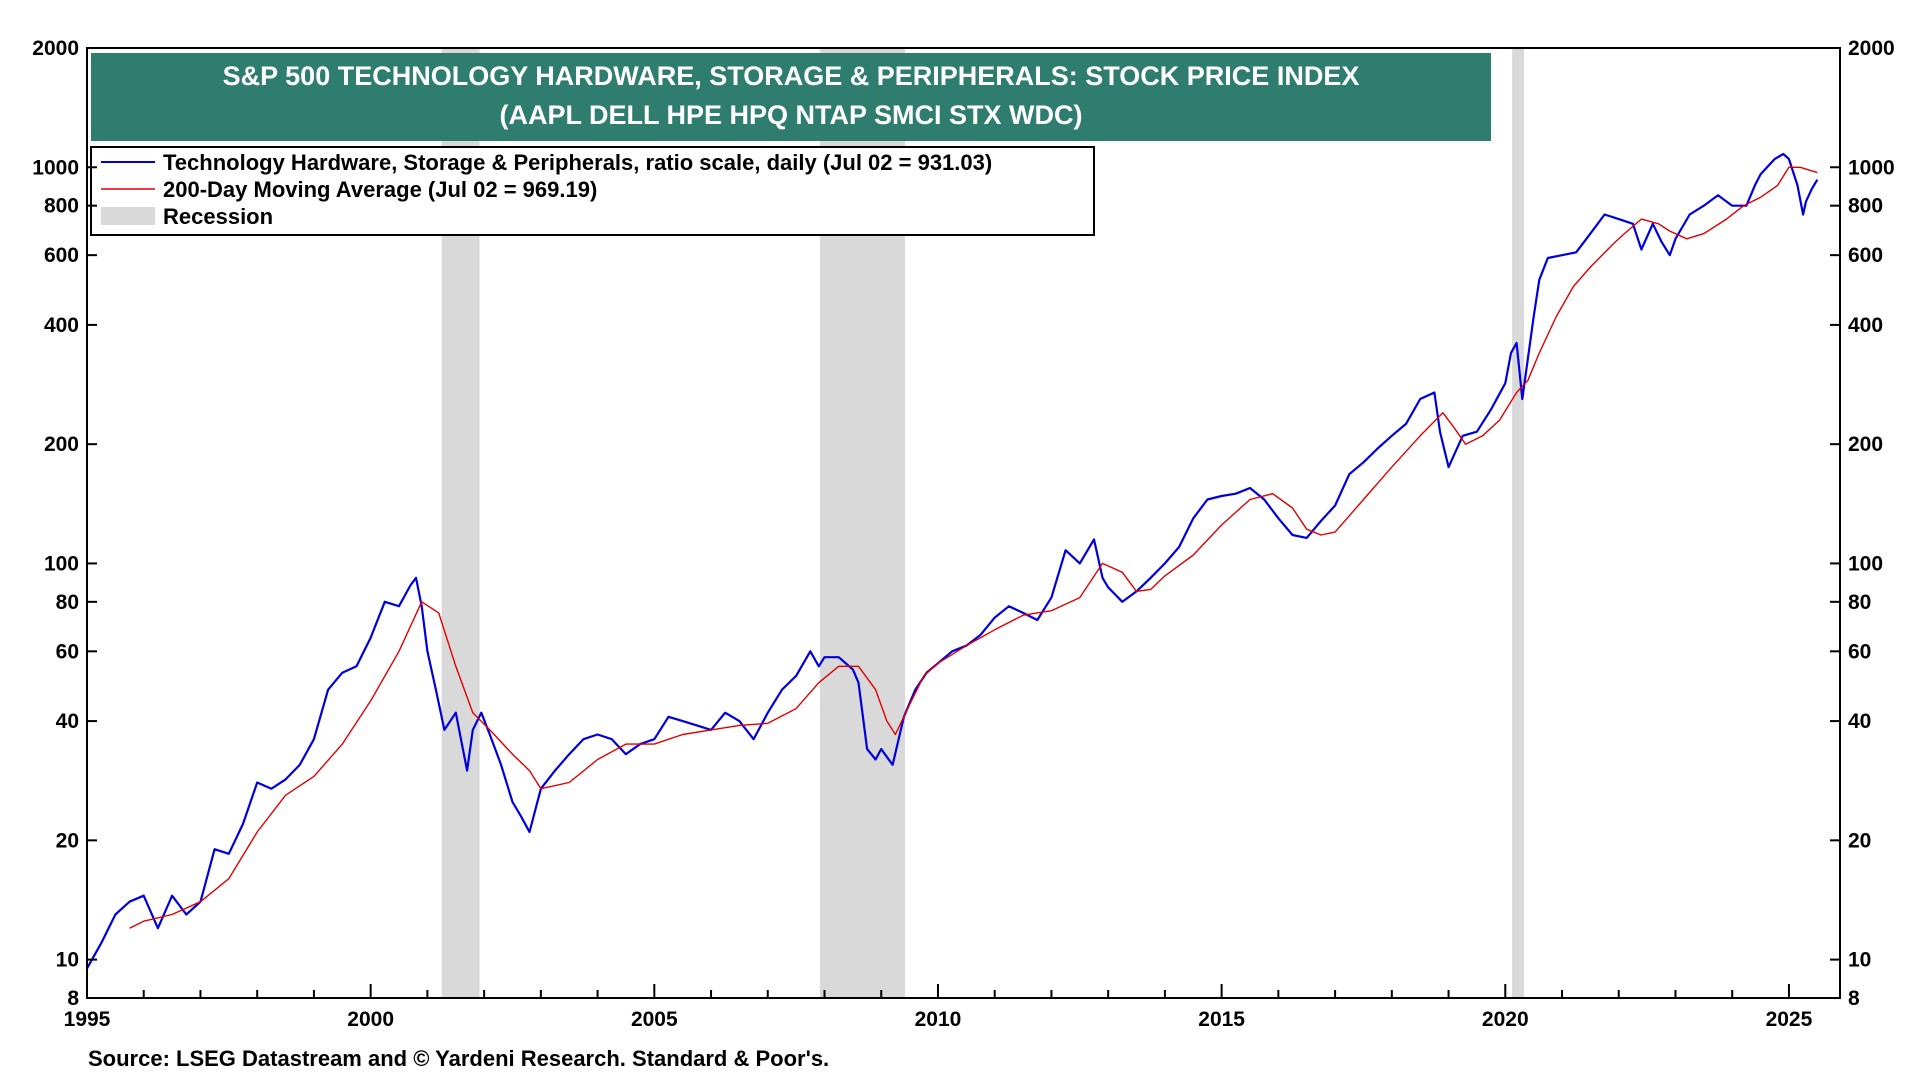 Image resolution: width=1920 pixels, height=1085 pixels. I want to click on y-tick-label-right-600: 600, so click(1865, 255).